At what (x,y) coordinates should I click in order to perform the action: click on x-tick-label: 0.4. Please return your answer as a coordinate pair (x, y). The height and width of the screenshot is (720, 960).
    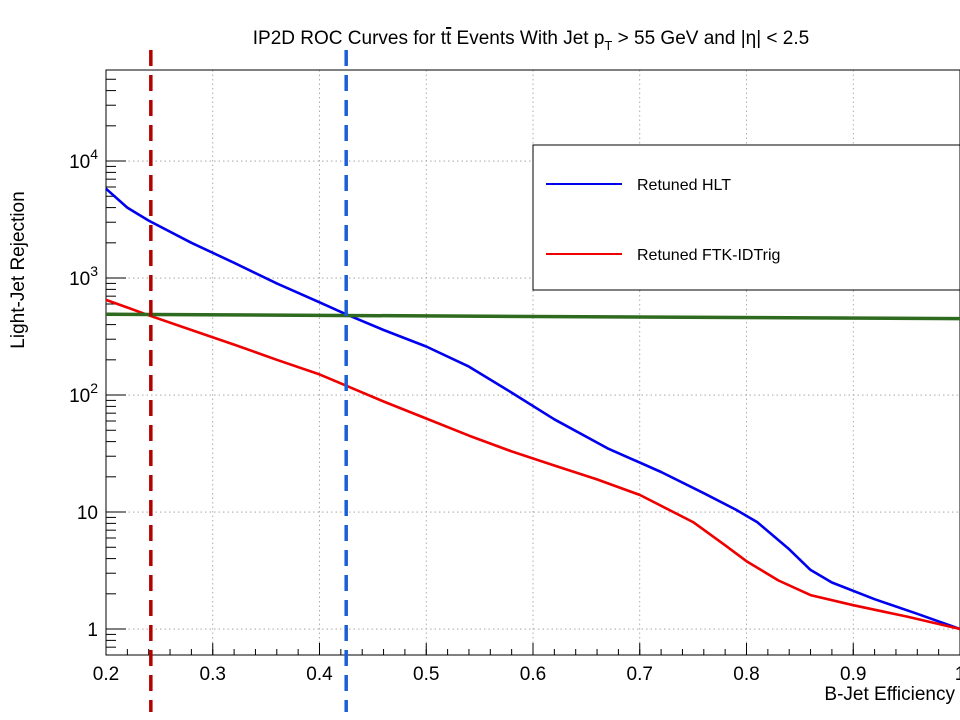
    Looking at the image, I should click on (319, 674).